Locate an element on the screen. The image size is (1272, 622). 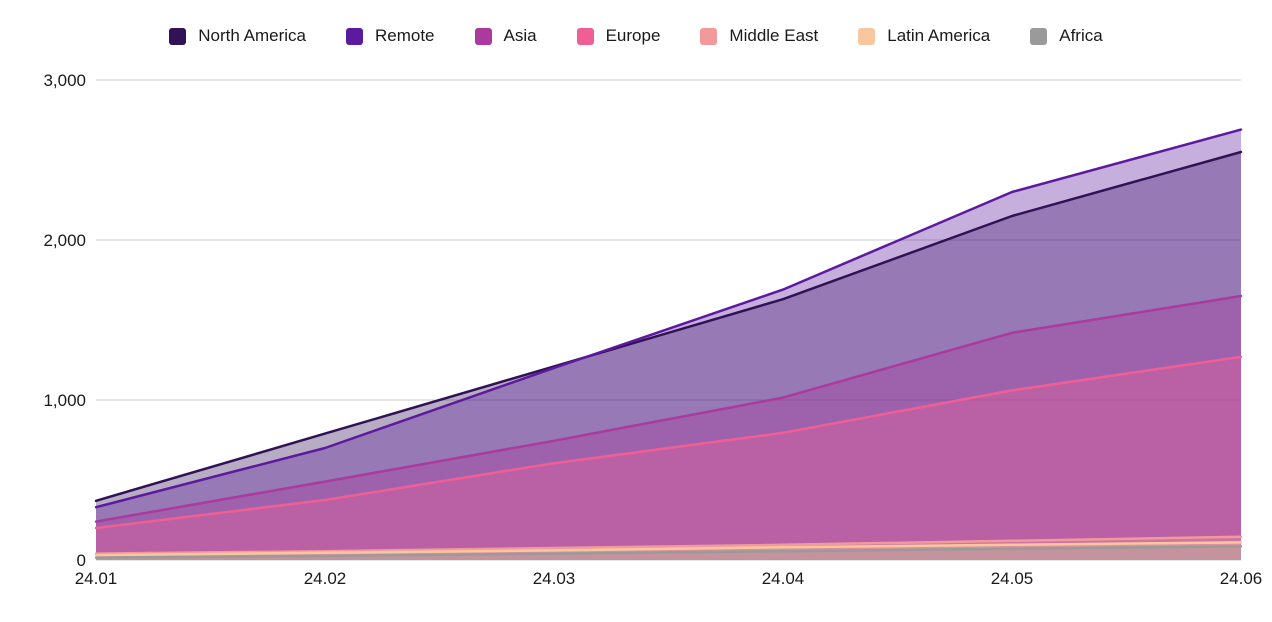
legend-item-africa: Africa is located at coordinates (1066, 36).